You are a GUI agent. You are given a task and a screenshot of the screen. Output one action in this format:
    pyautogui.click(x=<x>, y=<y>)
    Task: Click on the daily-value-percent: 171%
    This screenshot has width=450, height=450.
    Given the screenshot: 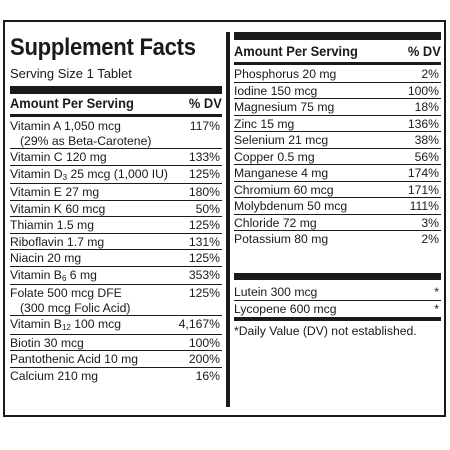 What is the action you would take?
    pyautogui.click(x=423, y=189)
    